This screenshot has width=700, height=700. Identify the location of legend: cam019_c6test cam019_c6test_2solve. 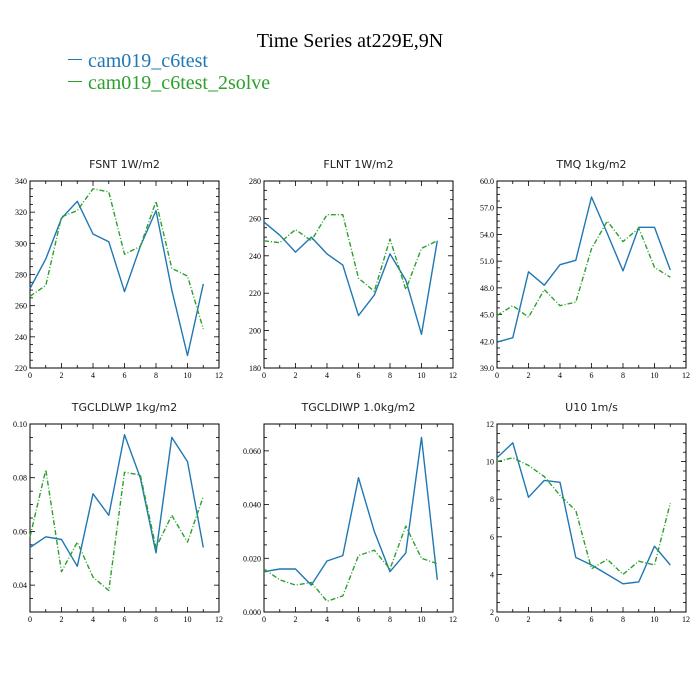
(169, 72).